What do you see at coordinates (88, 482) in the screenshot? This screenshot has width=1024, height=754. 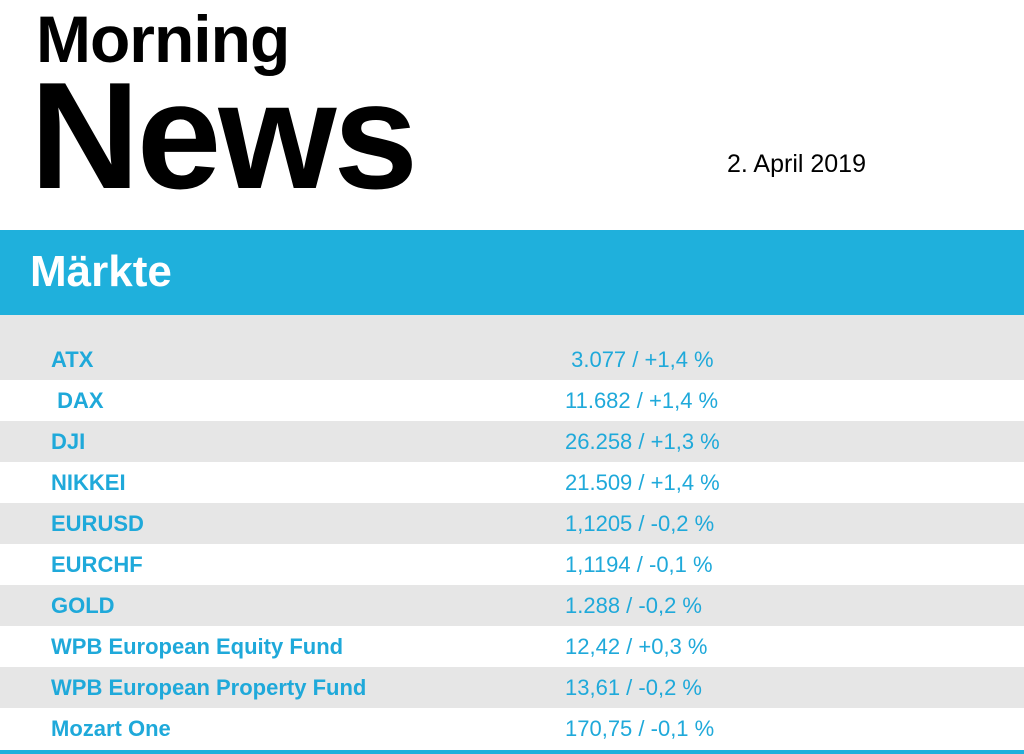 I see `market-name: NIKKEI` at bounding box center [88, 482].